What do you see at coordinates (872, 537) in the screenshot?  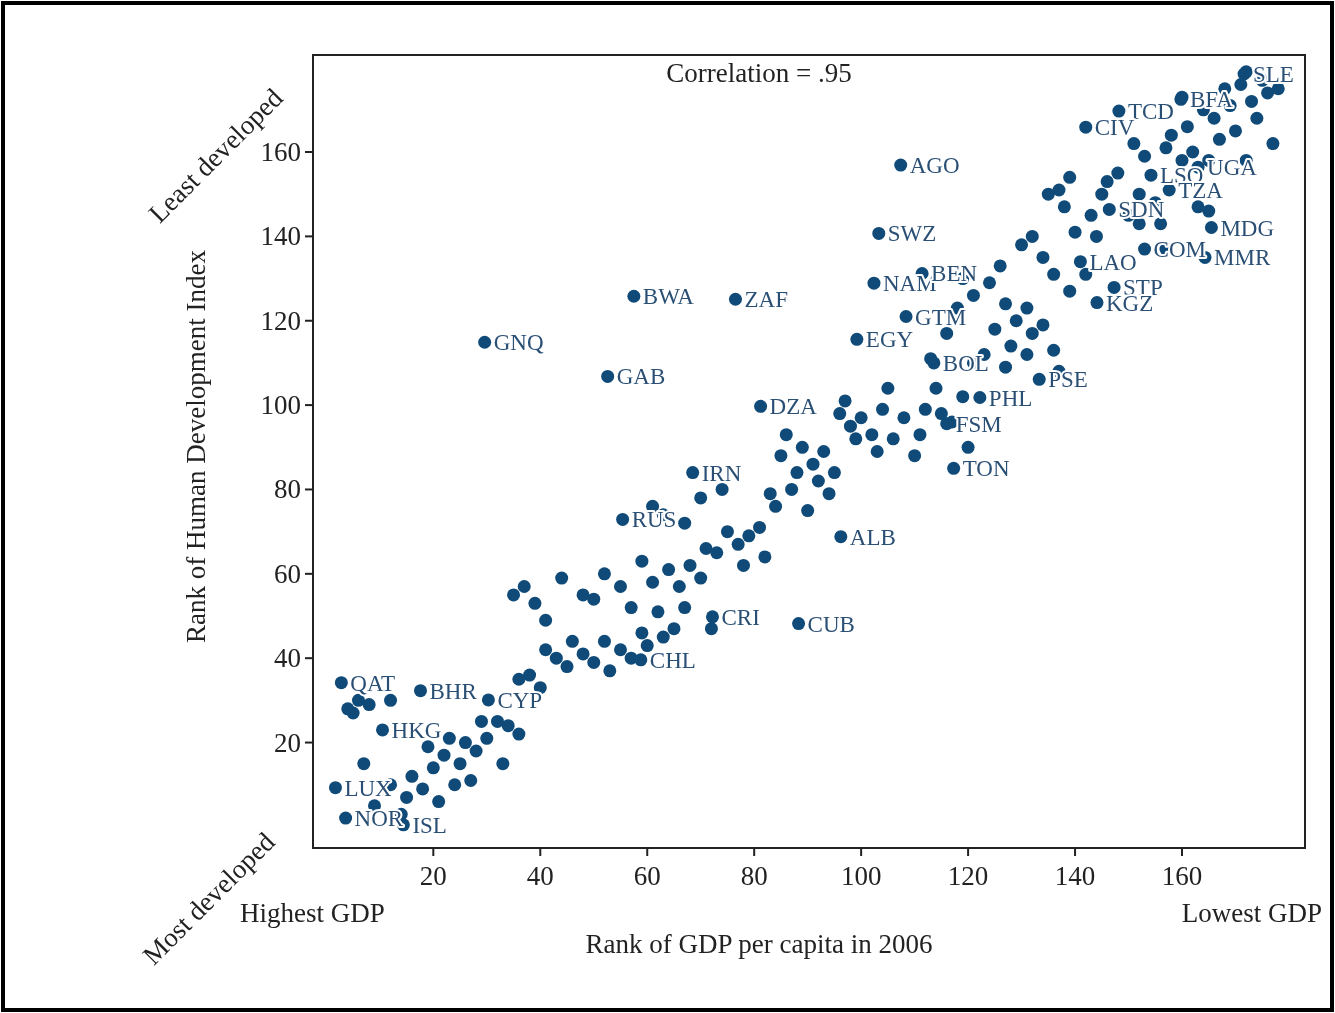 I see `data-label: ALB` at bounding box center [872, 537].